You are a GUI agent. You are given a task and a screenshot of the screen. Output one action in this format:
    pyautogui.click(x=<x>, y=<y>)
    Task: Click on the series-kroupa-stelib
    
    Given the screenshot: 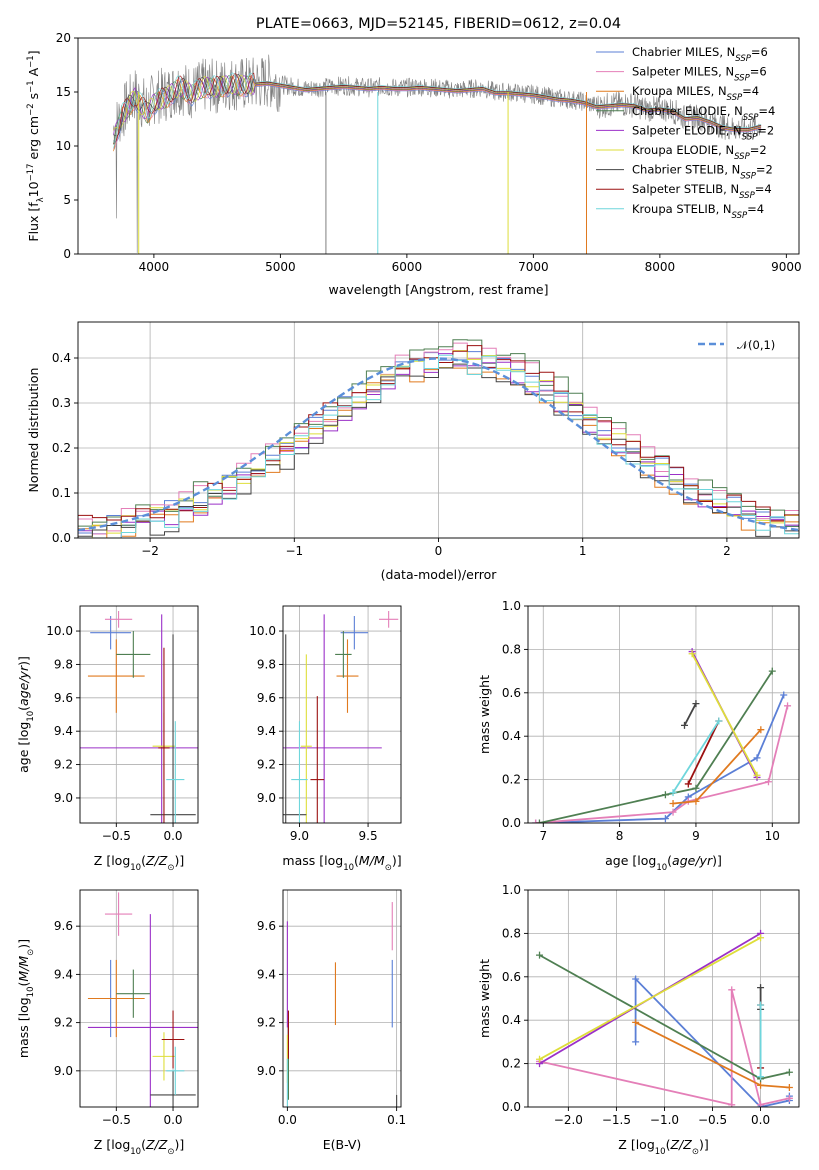 What is the action you would take?
    pyautogui.click(x=696, y=757)
    